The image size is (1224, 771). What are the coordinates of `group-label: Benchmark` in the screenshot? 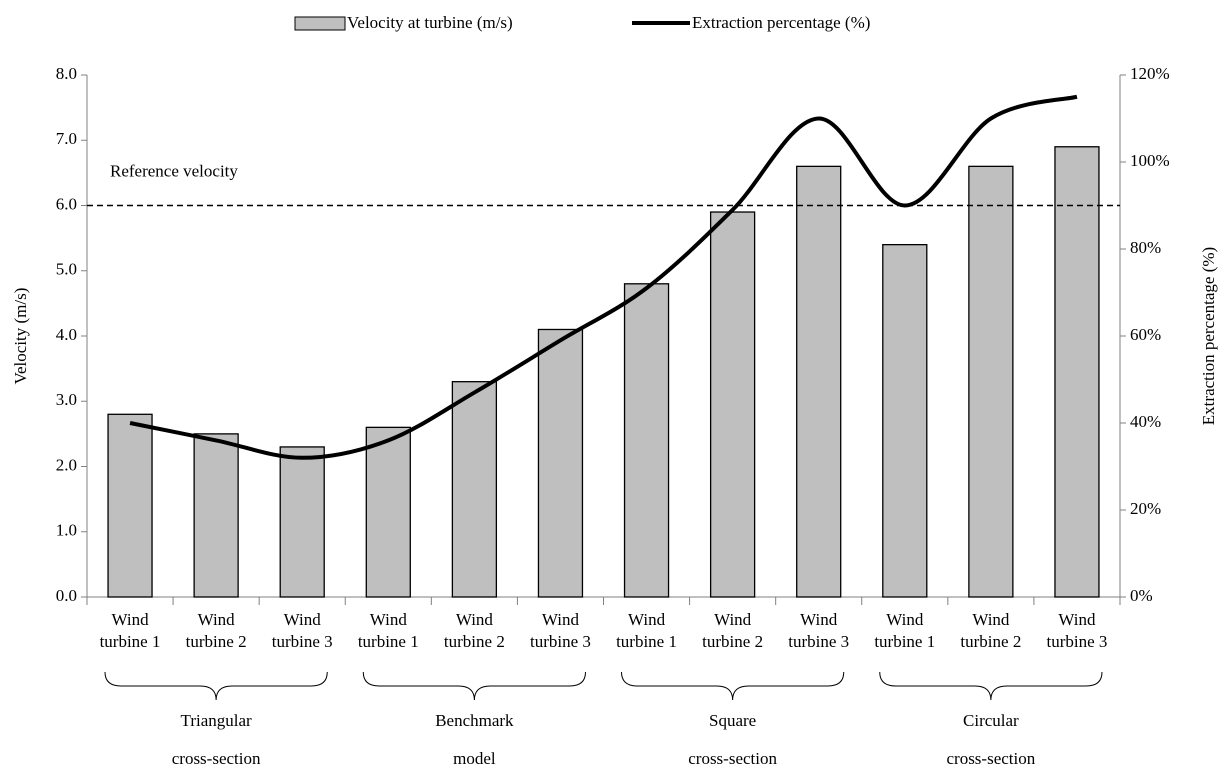 It's located at (474, 720).